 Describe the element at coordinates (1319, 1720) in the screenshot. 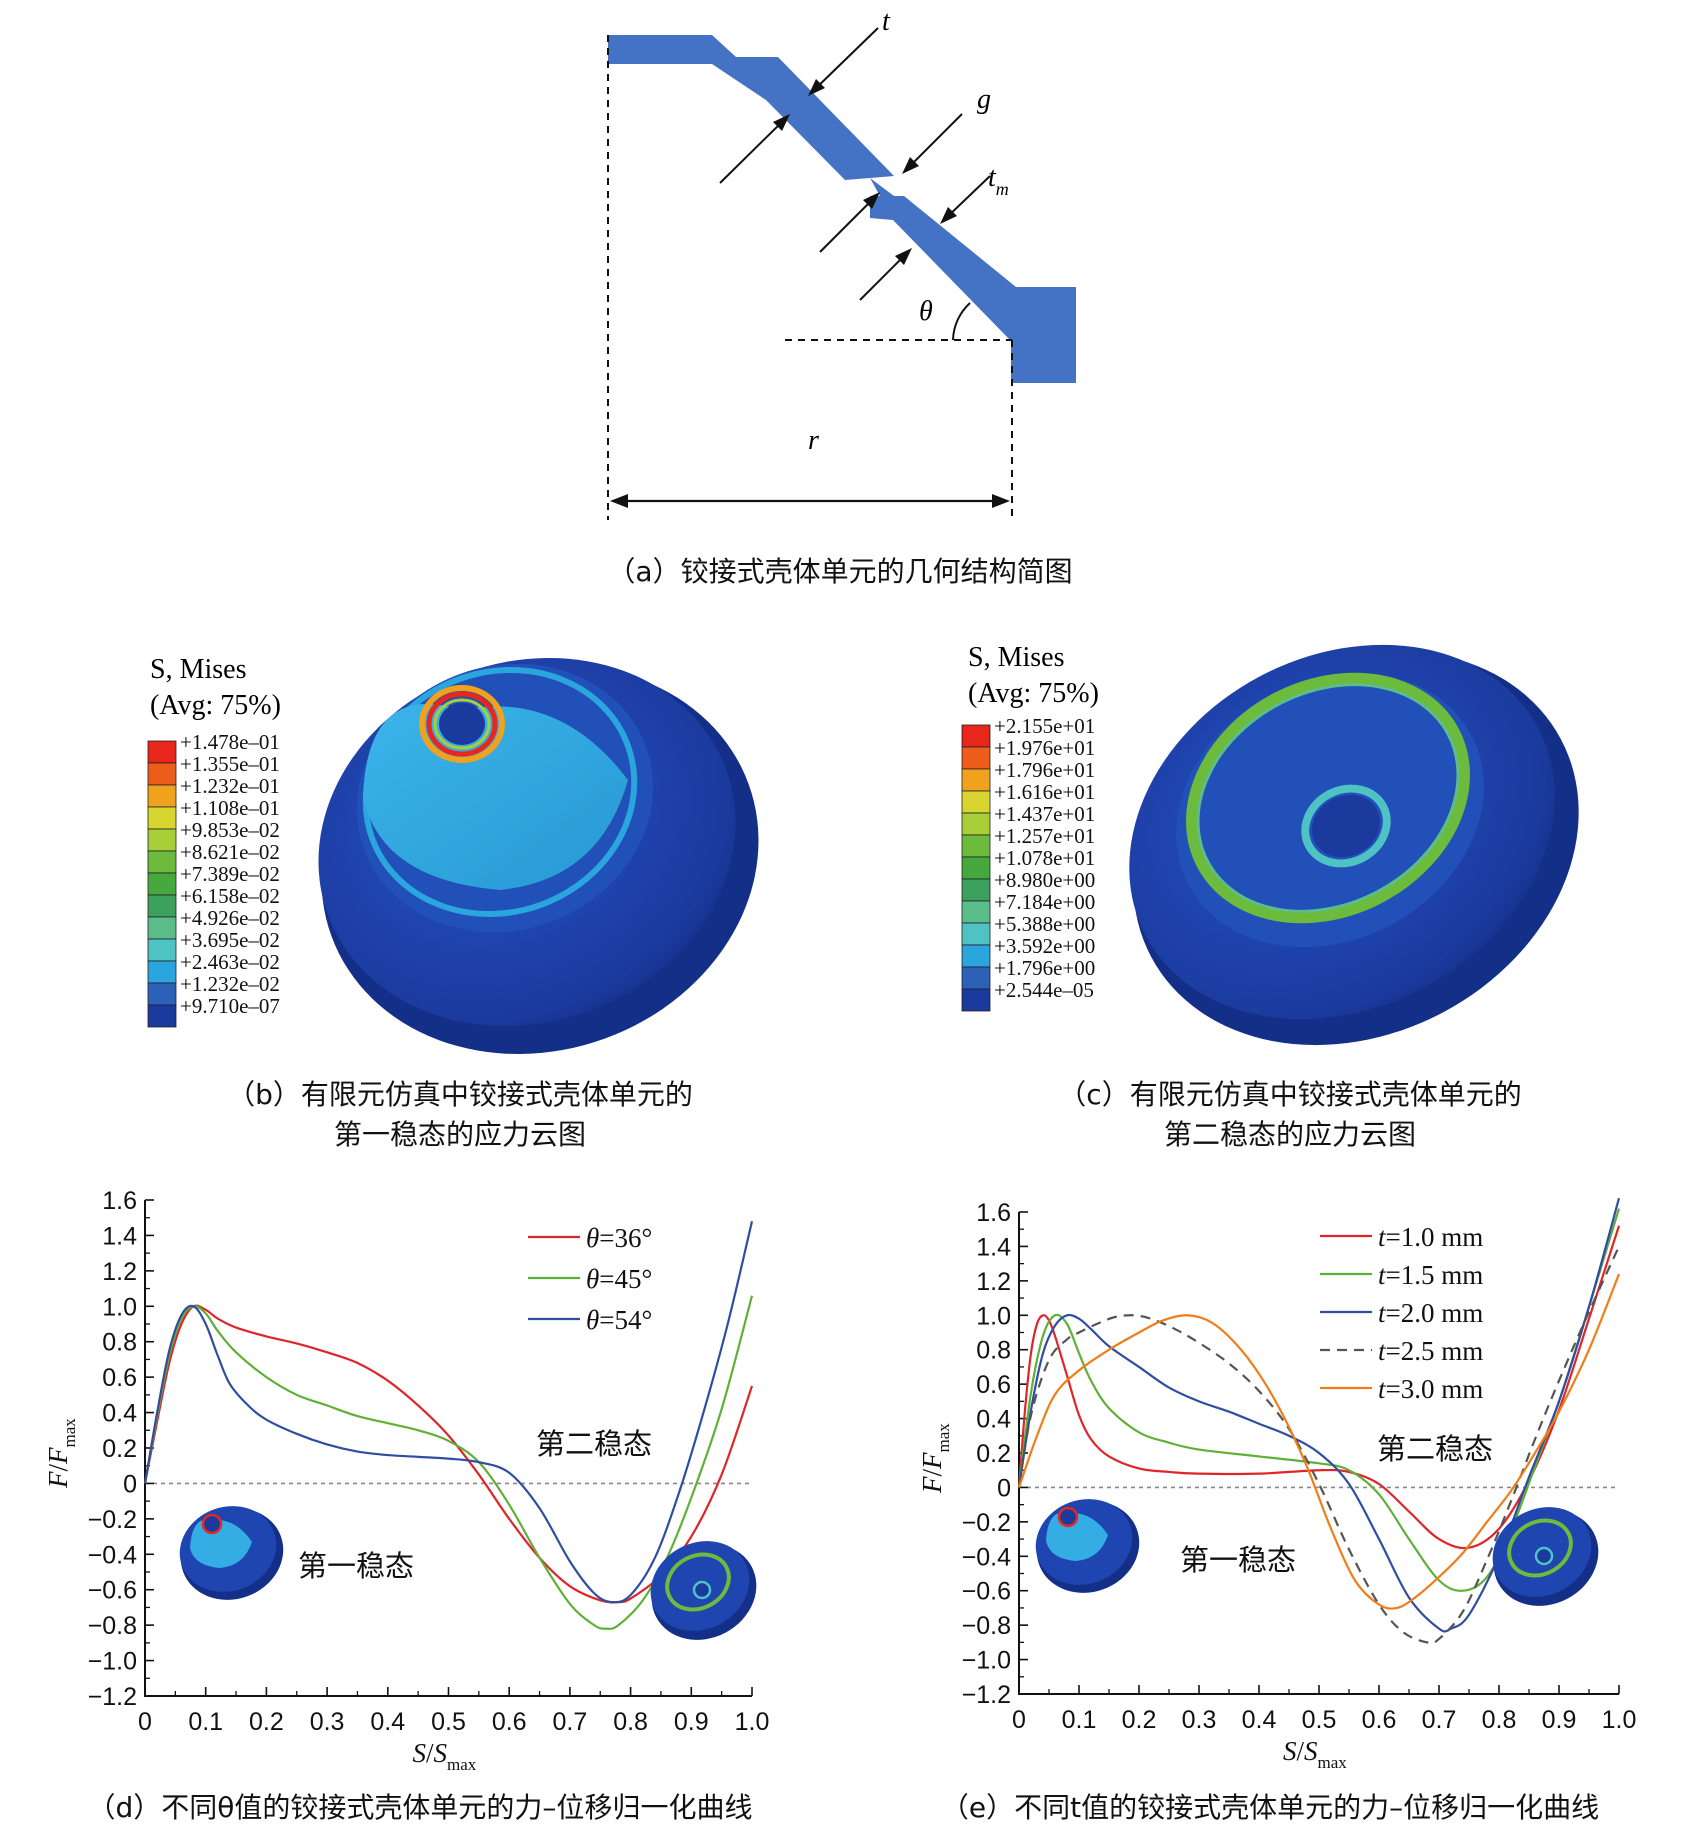

I see `chart-e-xtick-label-5: 0.5` at that location.